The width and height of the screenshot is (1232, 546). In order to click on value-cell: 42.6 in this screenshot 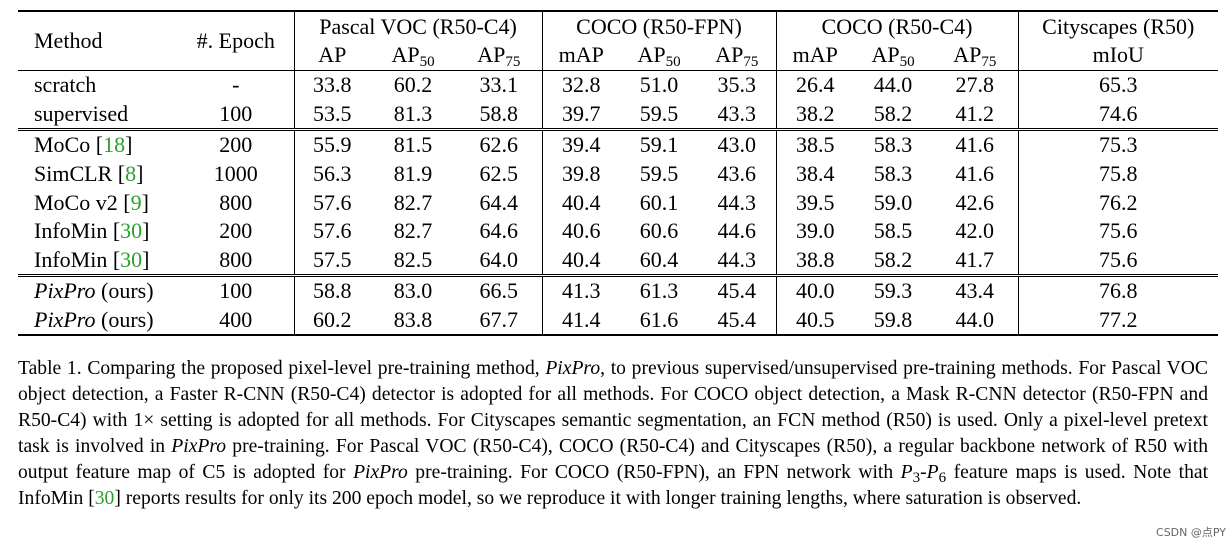, I will do `click(975, 202)`.